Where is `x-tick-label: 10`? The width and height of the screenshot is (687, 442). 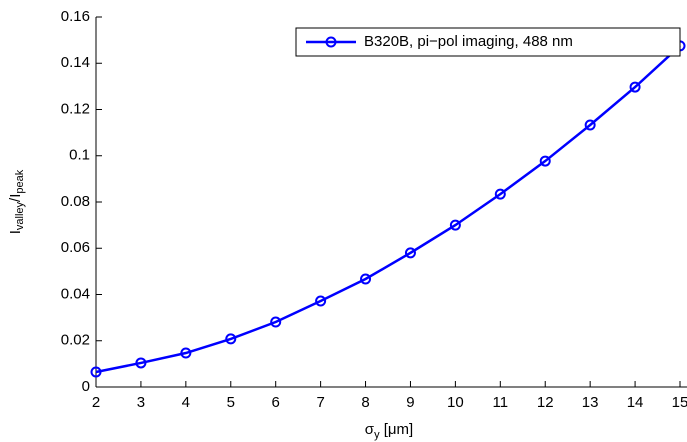 x-tick-label: 10 is located at coordinates (455, 402).